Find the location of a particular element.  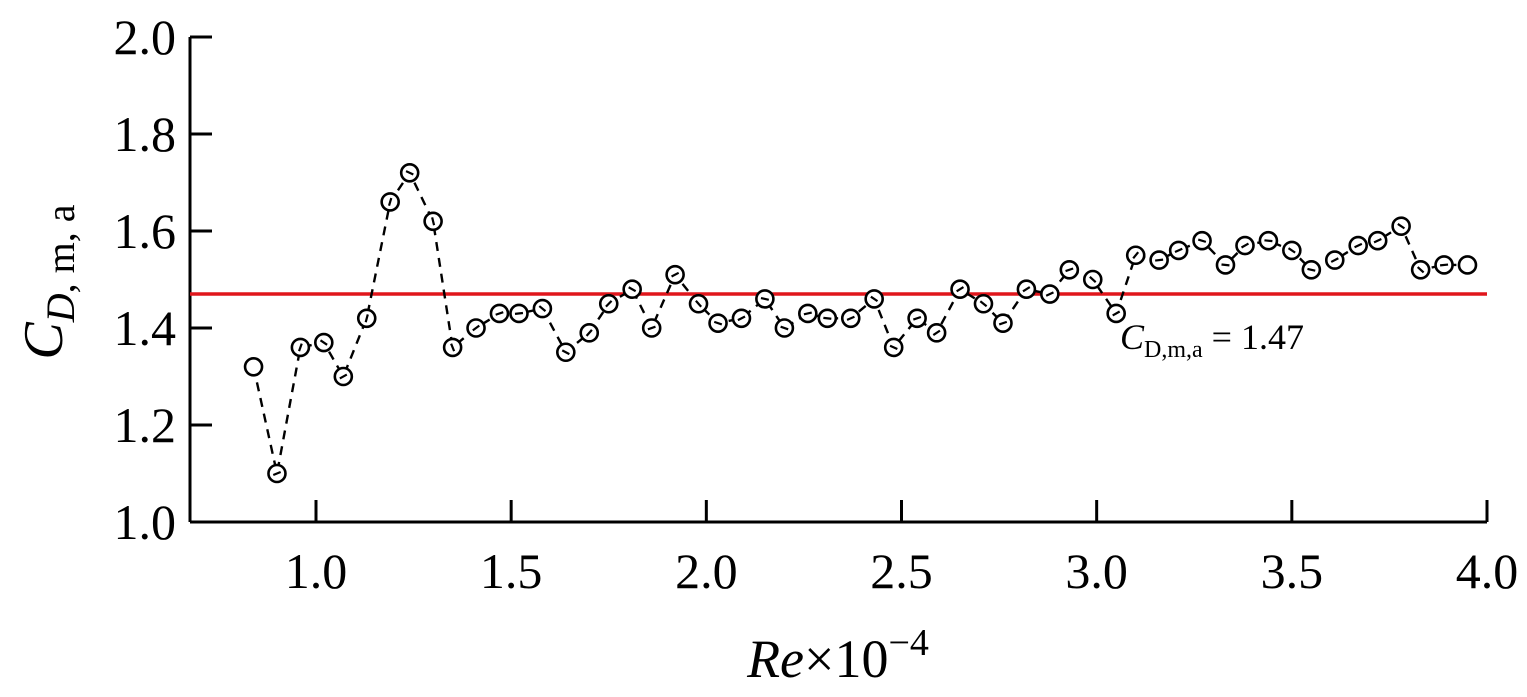

y-axis-label: CD, m, a is located at coordinates (48, 281).